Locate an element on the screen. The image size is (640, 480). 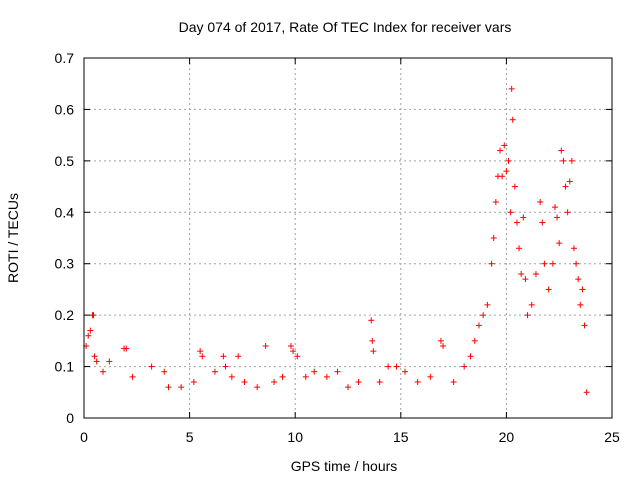
y-tick-label: 0.7 is located at coordinates (65, 58).